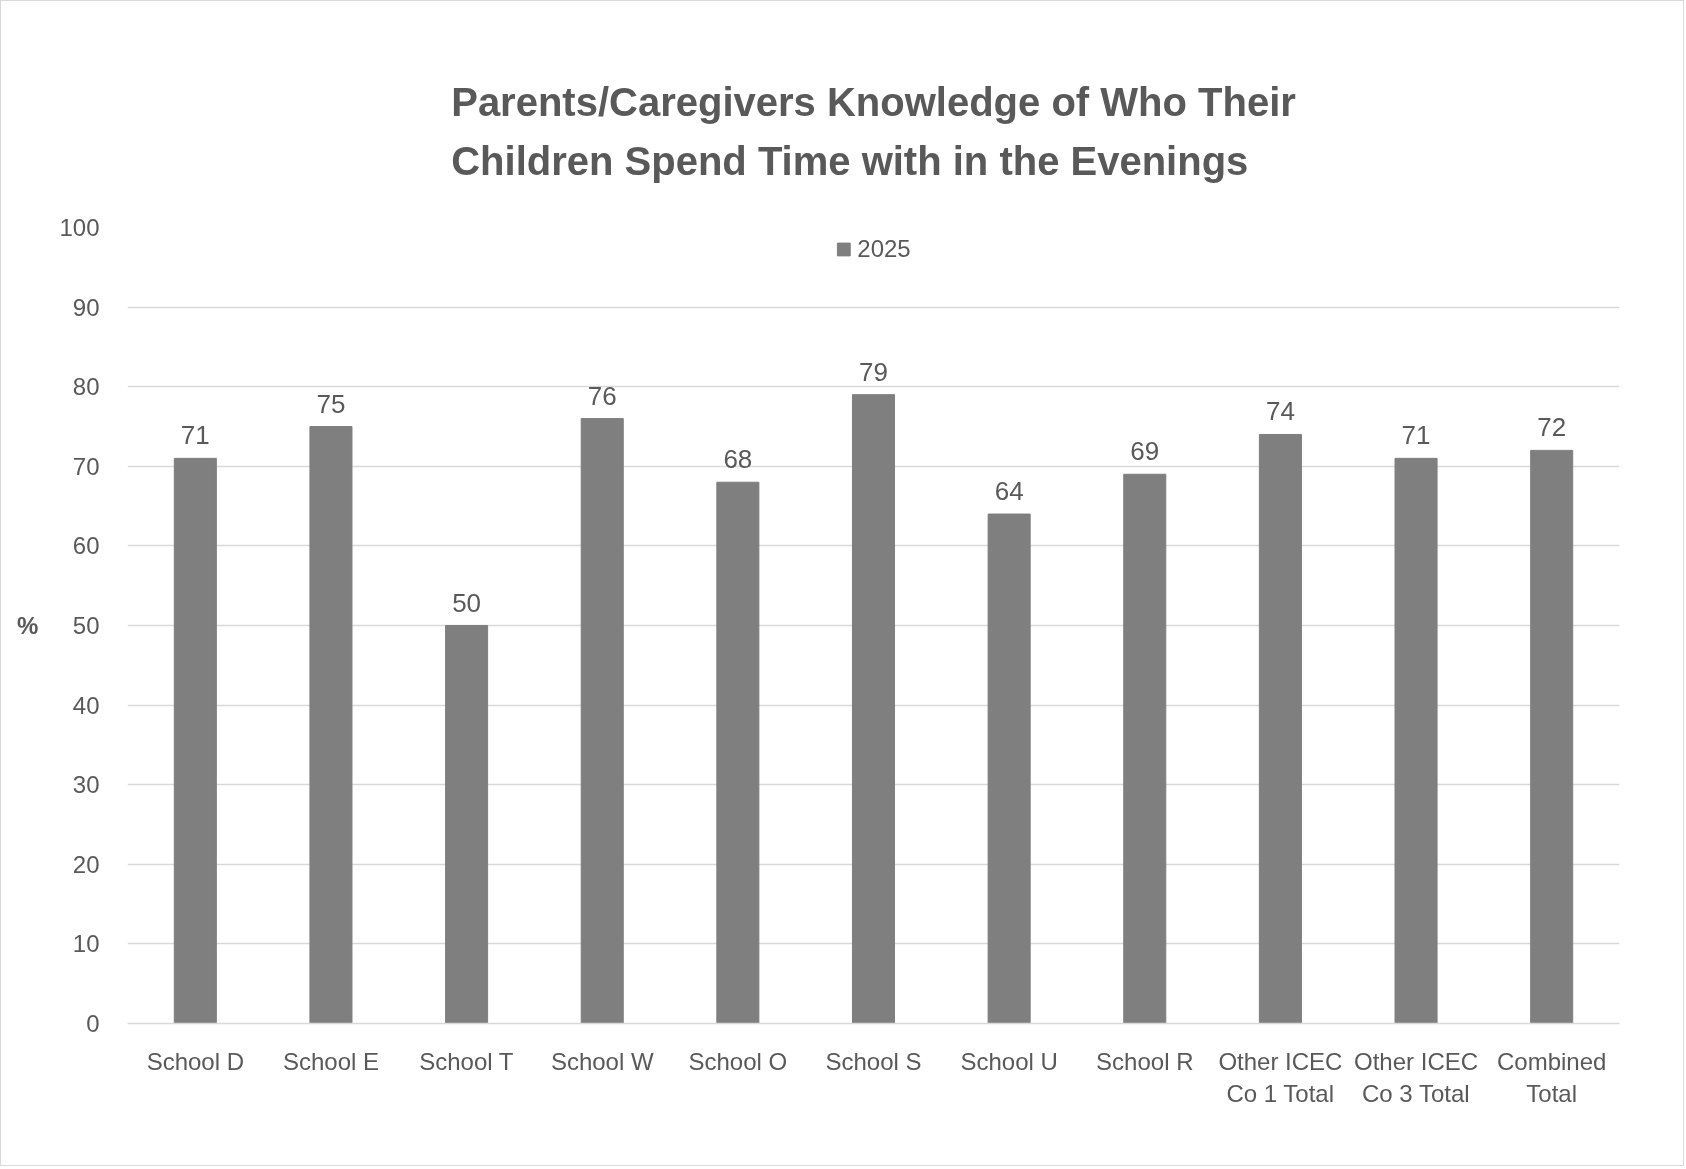 This screenshot has width=1686, height=1169. I want to click on x-tick-label: Other ICEC Co 1 Total, so click(1280, 1077).